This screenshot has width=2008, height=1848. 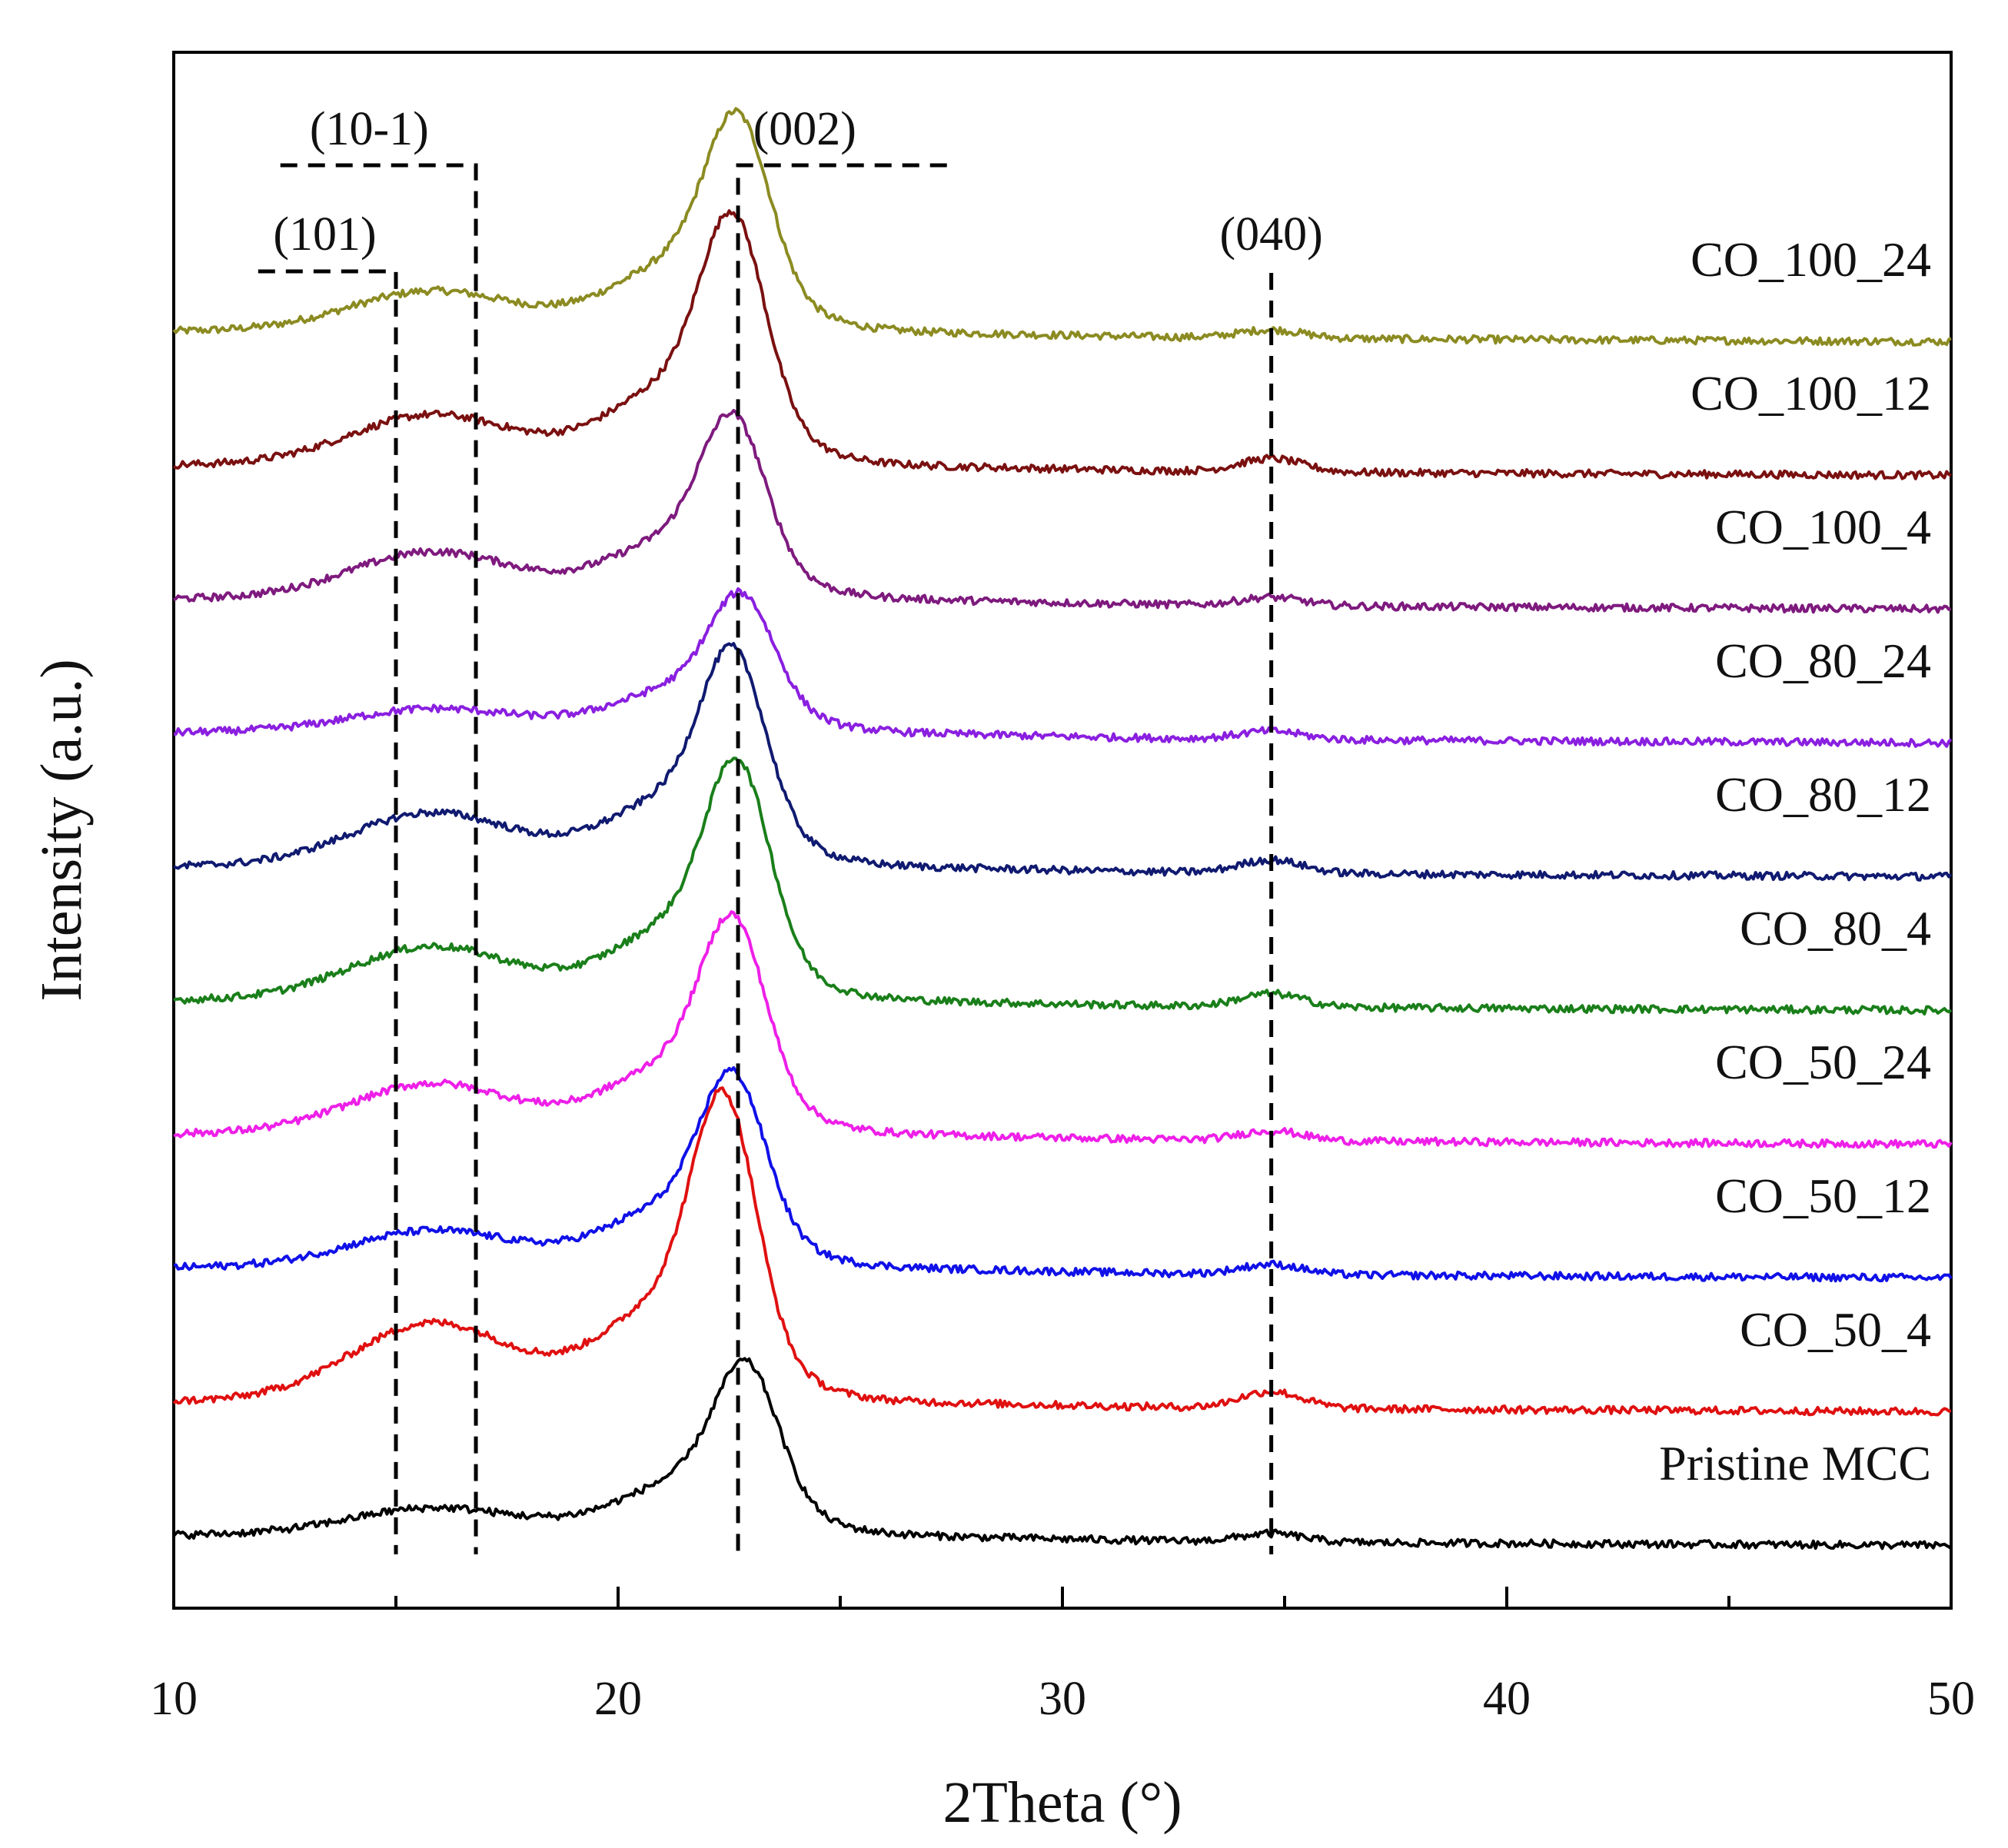 I want to click on x-axis-label: 2Theta (°), so click(x=1062, y=1802).